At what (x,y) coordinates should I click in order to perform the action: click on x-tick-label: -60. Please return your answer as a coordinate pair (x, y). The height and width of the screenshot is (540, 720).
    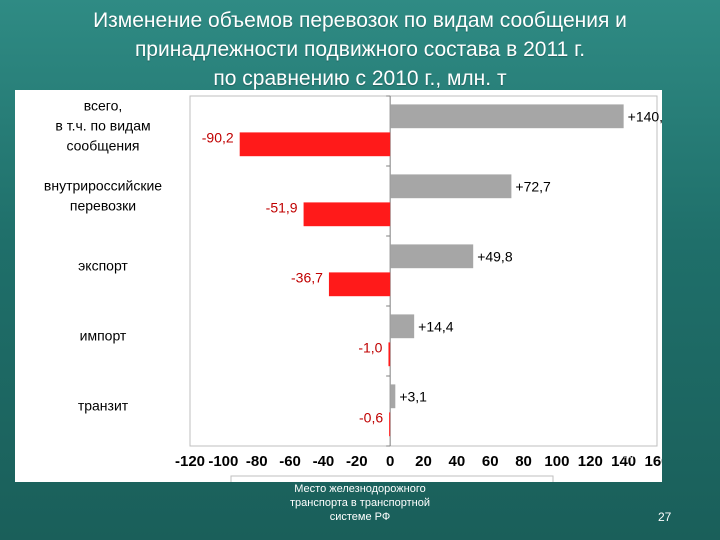
    Looking at the image, I should click on (290, 461).